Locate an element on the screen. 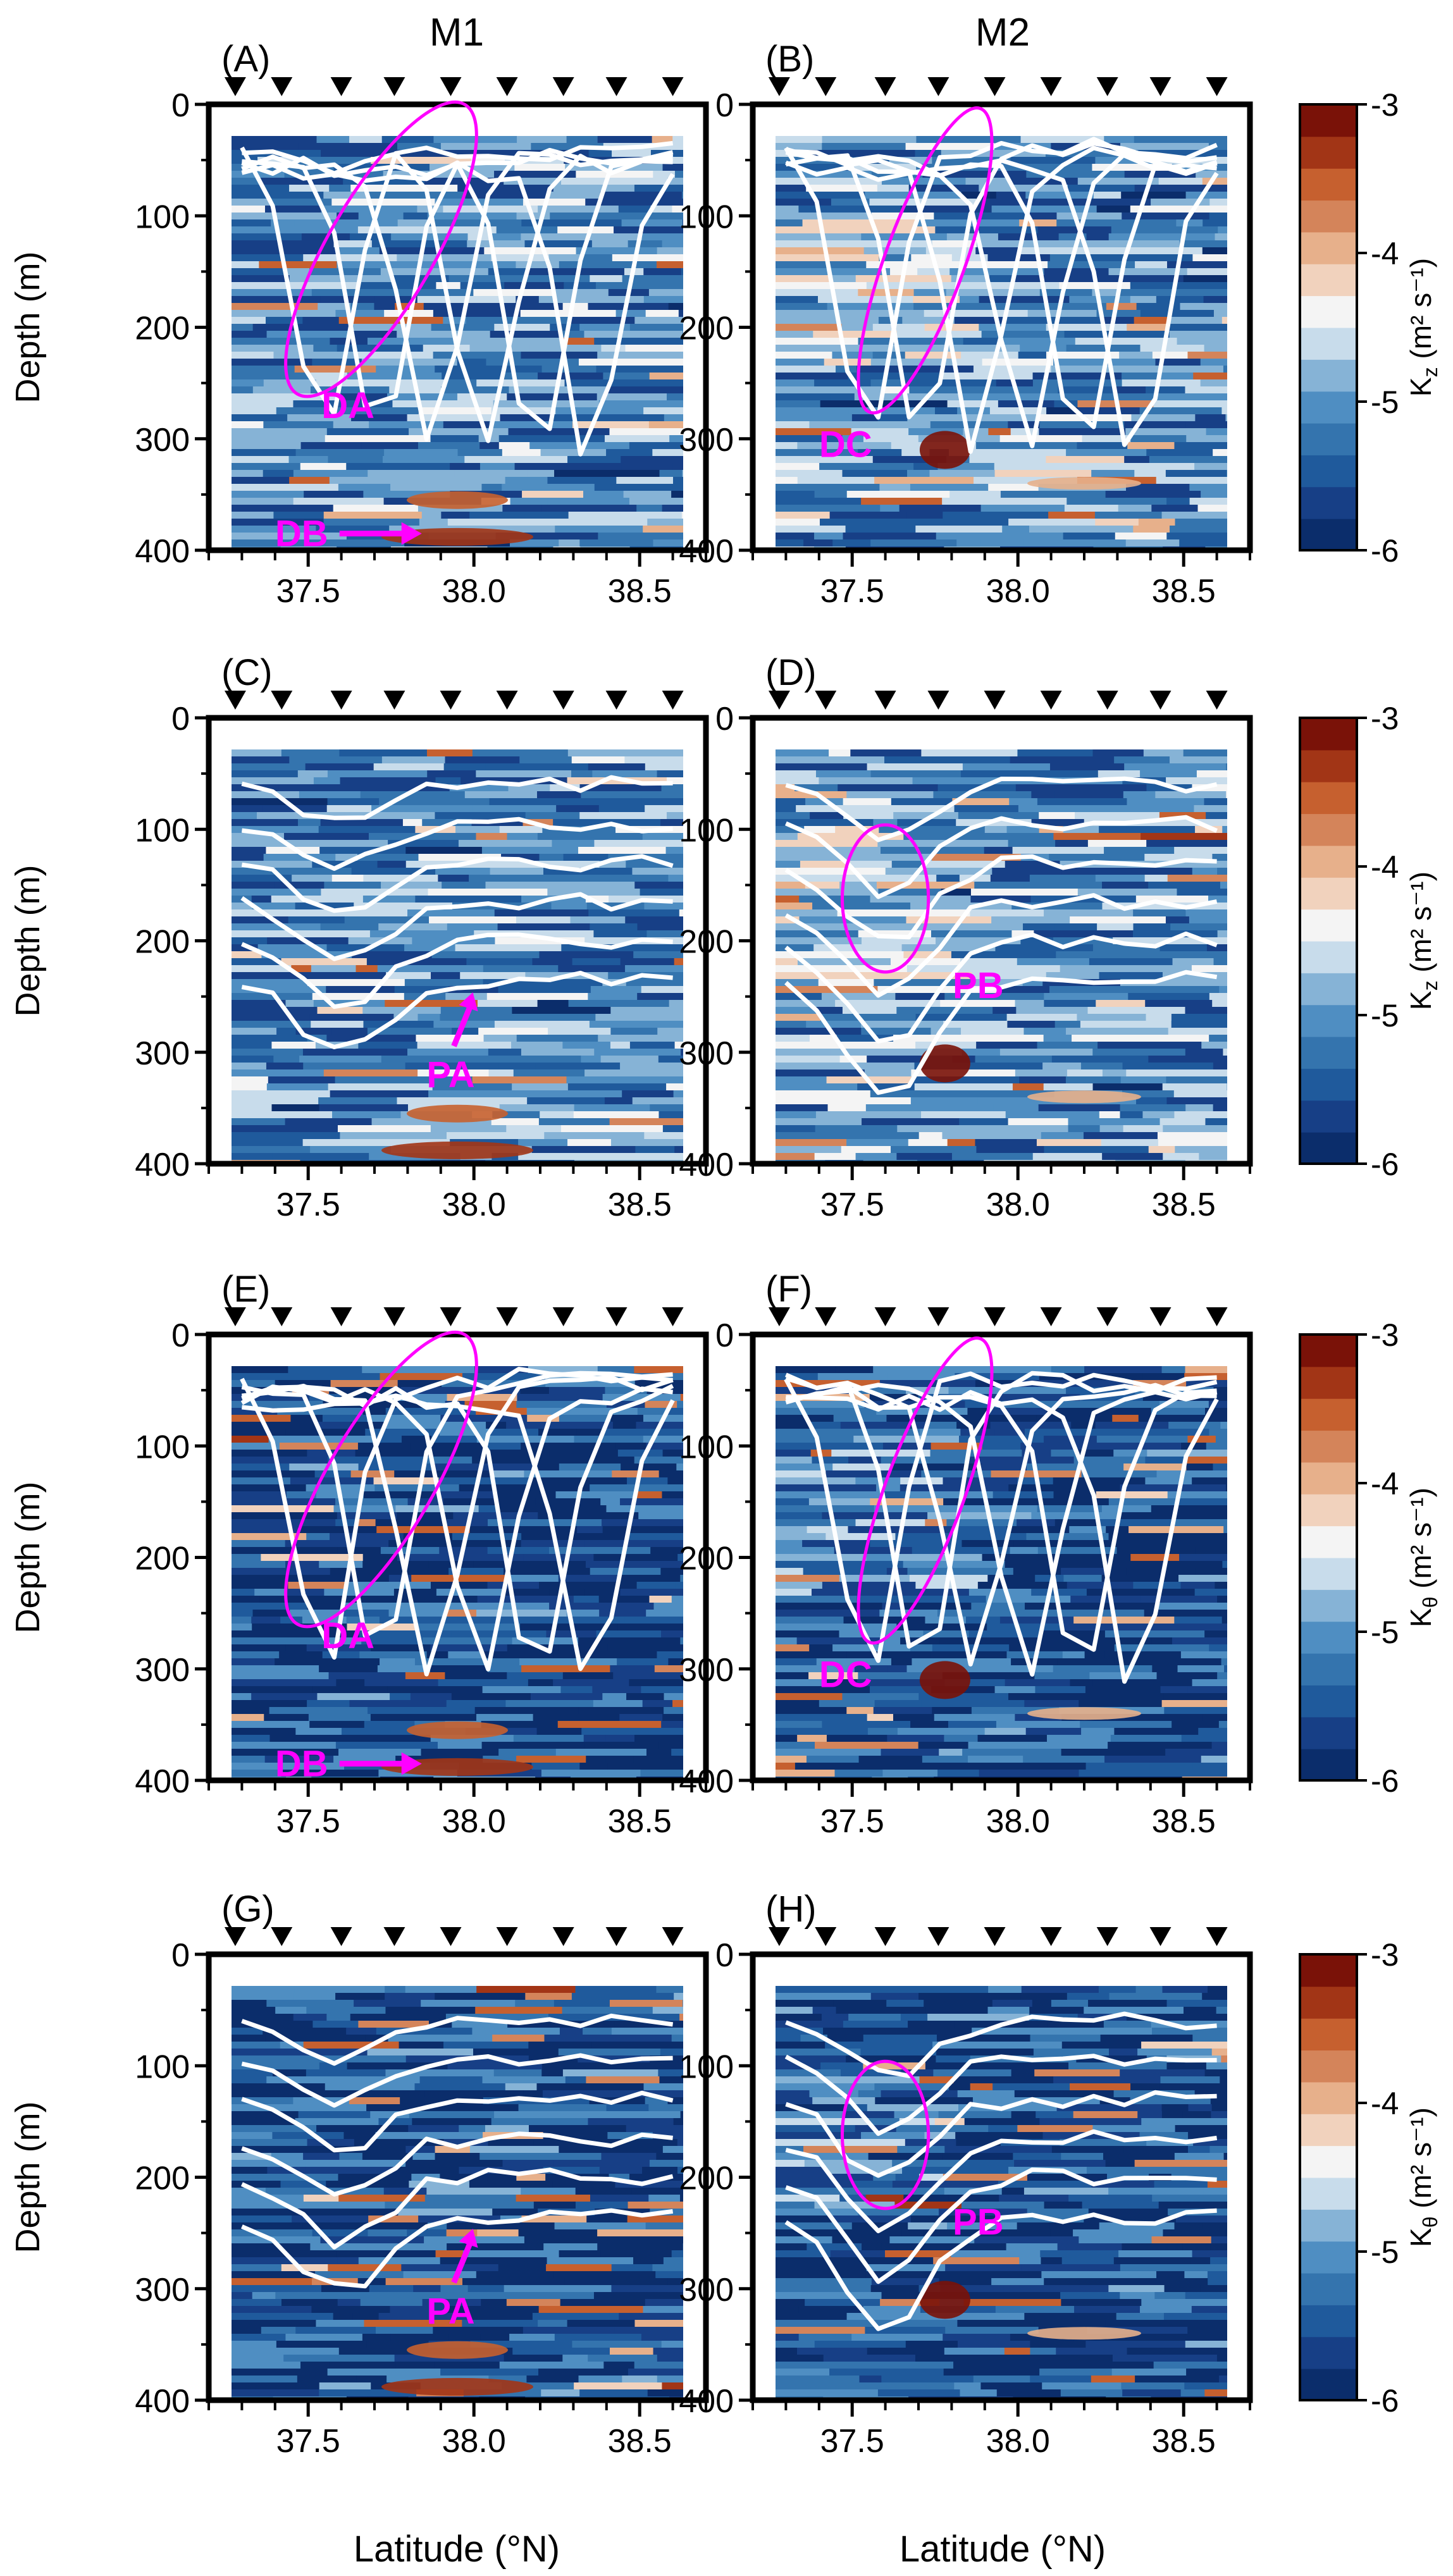 The image size is (1453, 2576). colorbar-label: Kθ (m² s⁻¹) is located at coordinates (1423, 1557).